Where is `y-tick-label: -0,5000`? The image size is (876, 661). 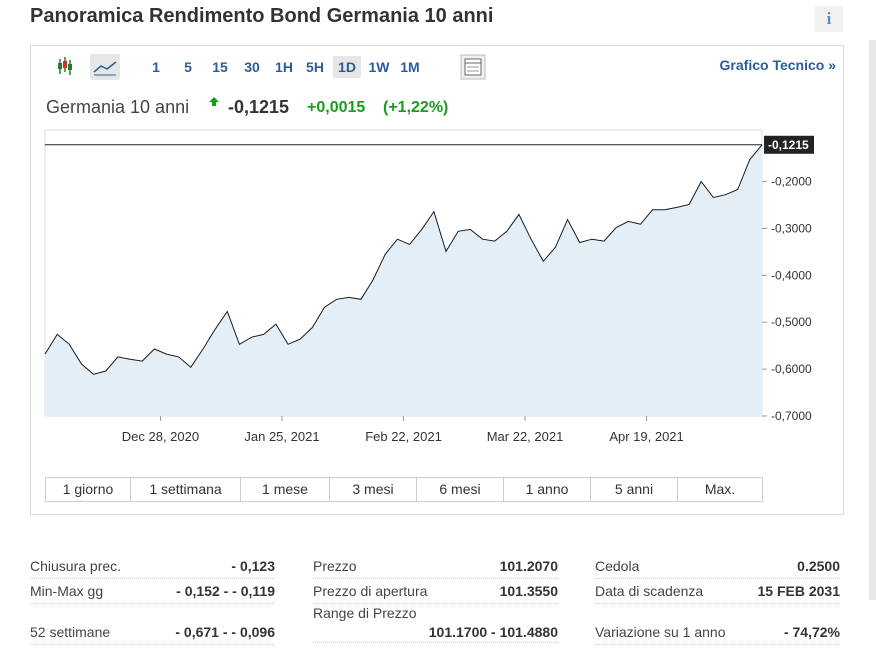 y-tick-label: -0,5000 is located at coordinates (791, 322).